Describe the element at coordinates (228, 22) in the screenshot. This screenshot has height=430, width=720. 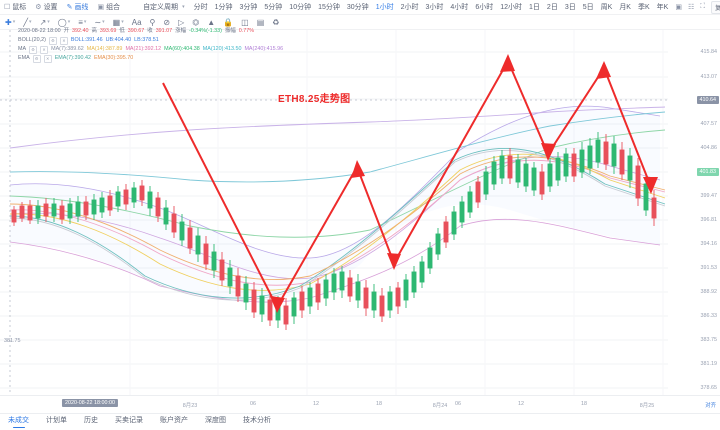
I see `lock-icon: 🔒` at that location.